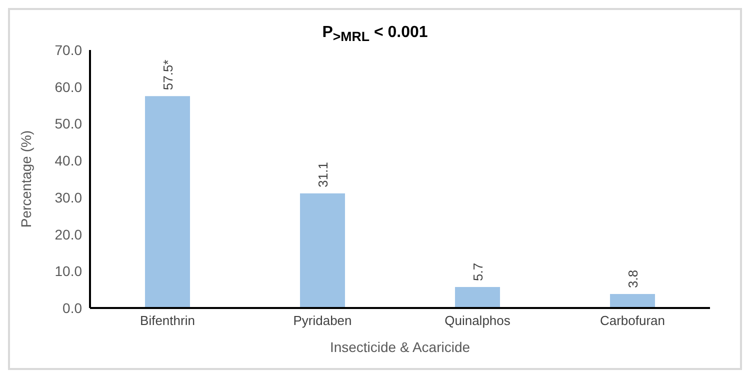 This screenshot has width=748, height=377. Describe the element at coordinates (168, 75) in the screenshot. I see `data-label: 57.5*` at that location.